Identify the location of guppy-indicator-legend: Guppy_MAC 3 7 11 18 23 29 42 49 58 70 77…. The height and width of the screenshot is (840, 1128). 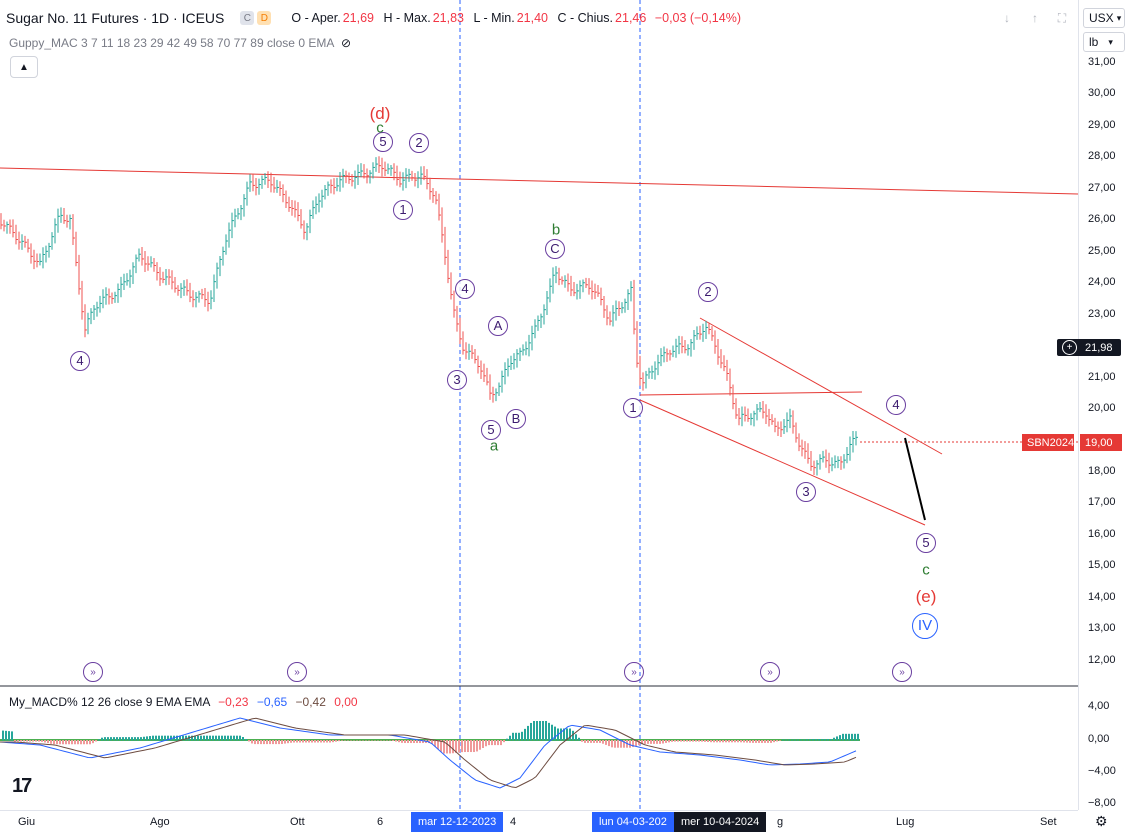
(180, 43).